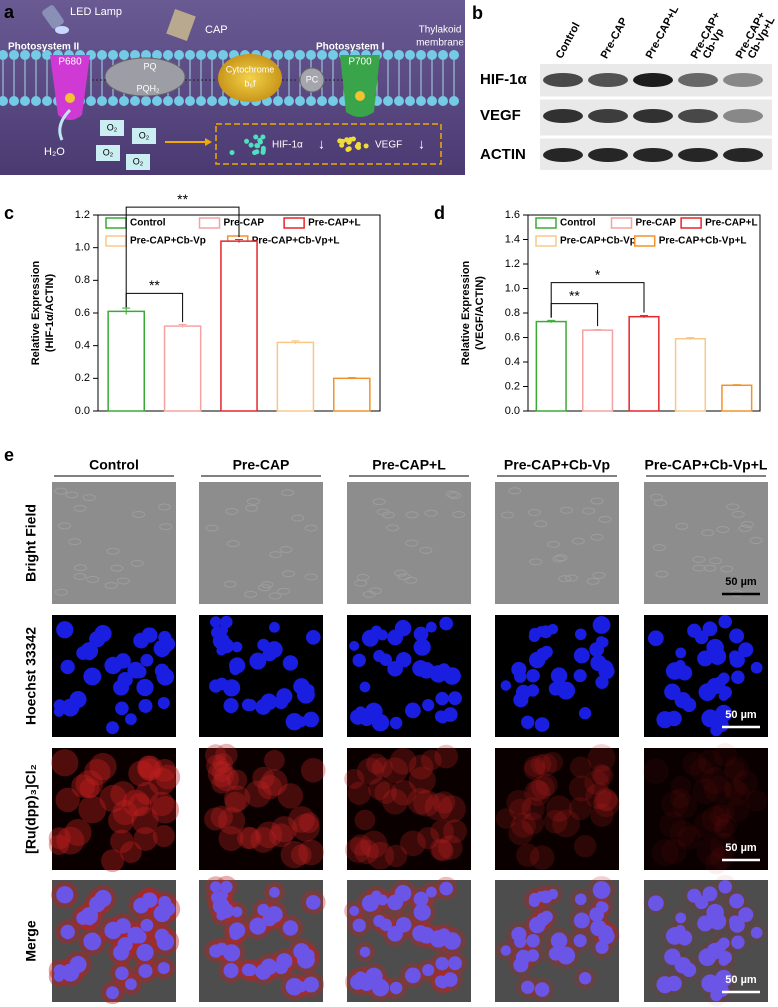 Image resolution: width=778 pixels, height=1007 pixels. Describe the element at coordinates (439, 213) in the screenshot. I see `panel-label: d` at that location.